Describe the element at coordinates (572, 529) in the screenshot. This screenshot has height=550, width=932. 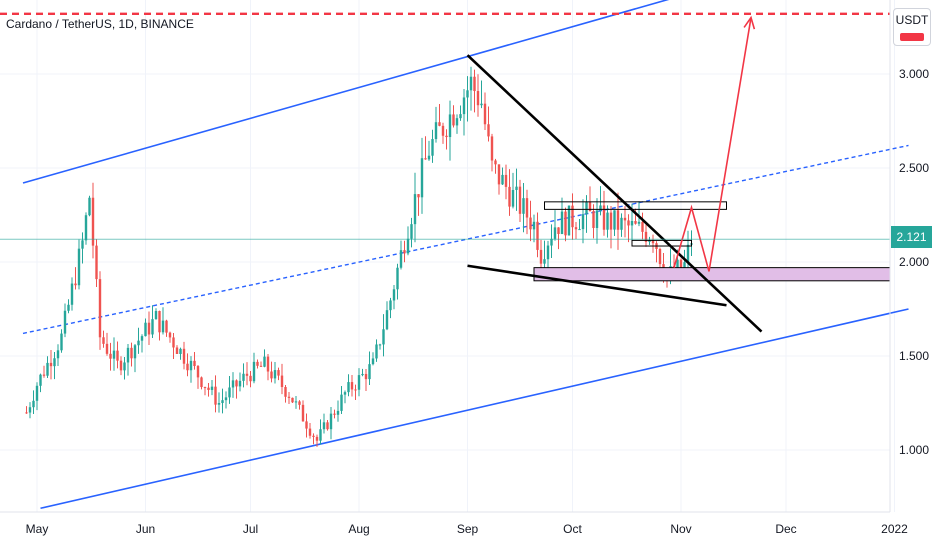
I see `x-tick-label: Oct` at that location.